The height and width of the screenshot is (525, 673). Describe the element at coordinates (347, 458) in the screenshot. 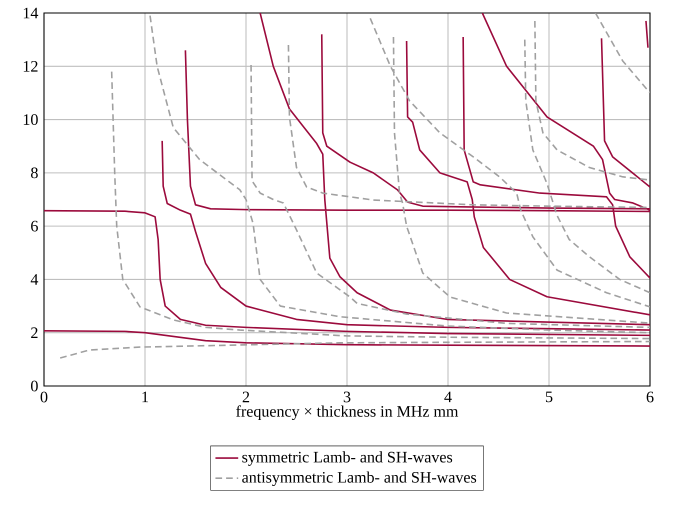

I see `legend-label: symmetric Lamb- and SH-waves` at that location.